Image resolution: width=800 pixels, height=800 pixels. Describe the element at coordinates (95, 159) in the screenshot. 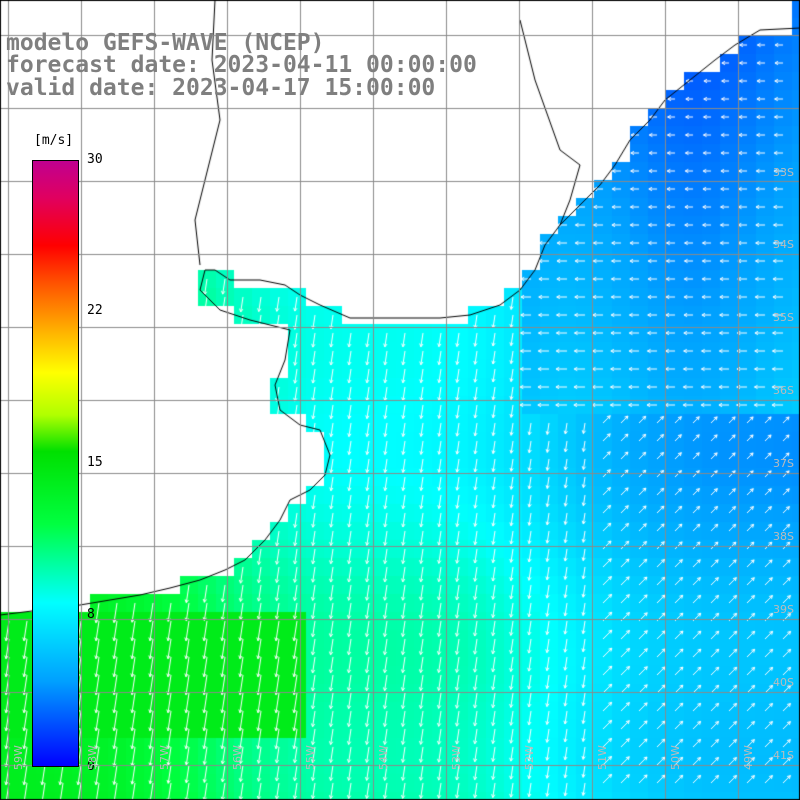

I see `colorbar-tick: 30` at that location.